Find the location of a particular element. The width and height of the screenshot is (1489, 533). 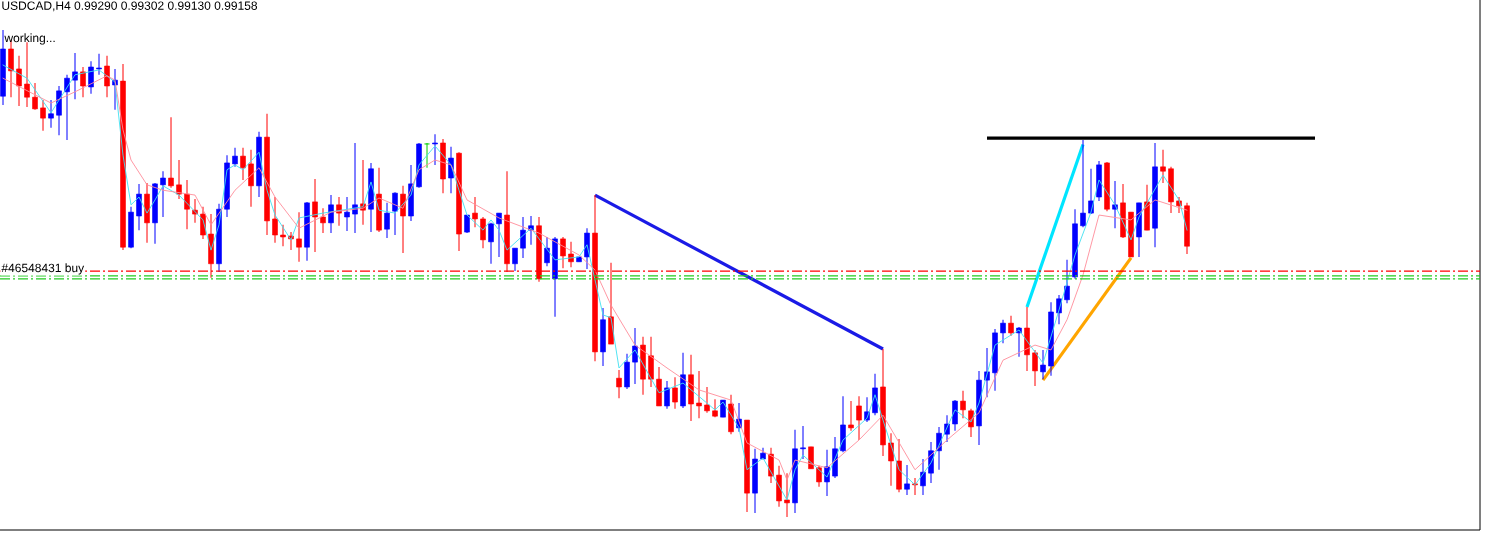

chart-title: USDCAD,H4 0.99290 0.99302 0.99130 0.99158 is located at coordinates (130, 6).